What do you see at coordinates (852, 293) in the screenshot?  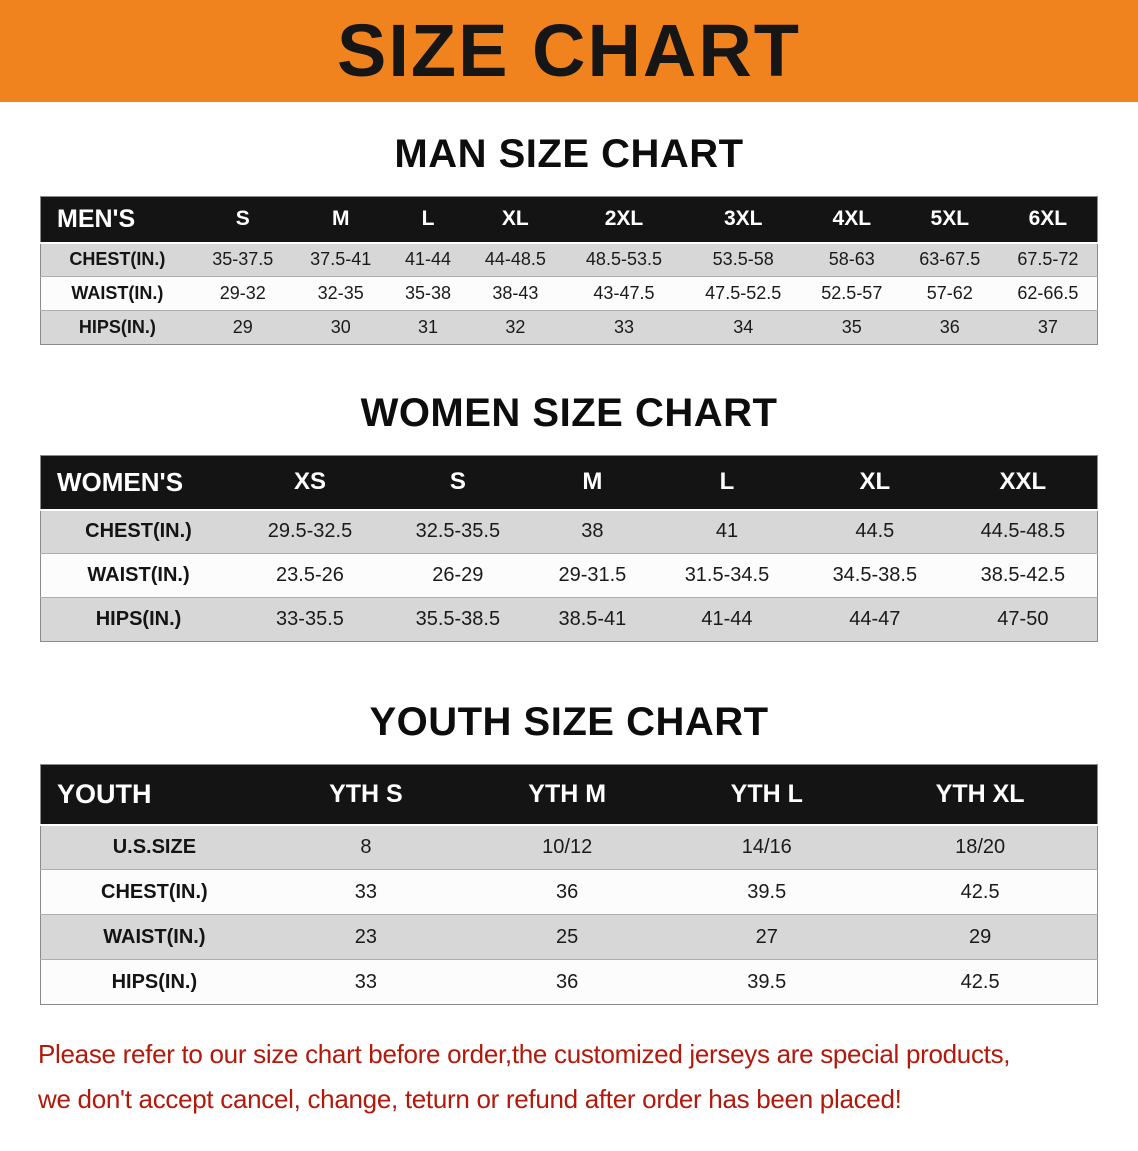 I see `size-value-cell: 52.5-57` at bounding box center [852, 293].